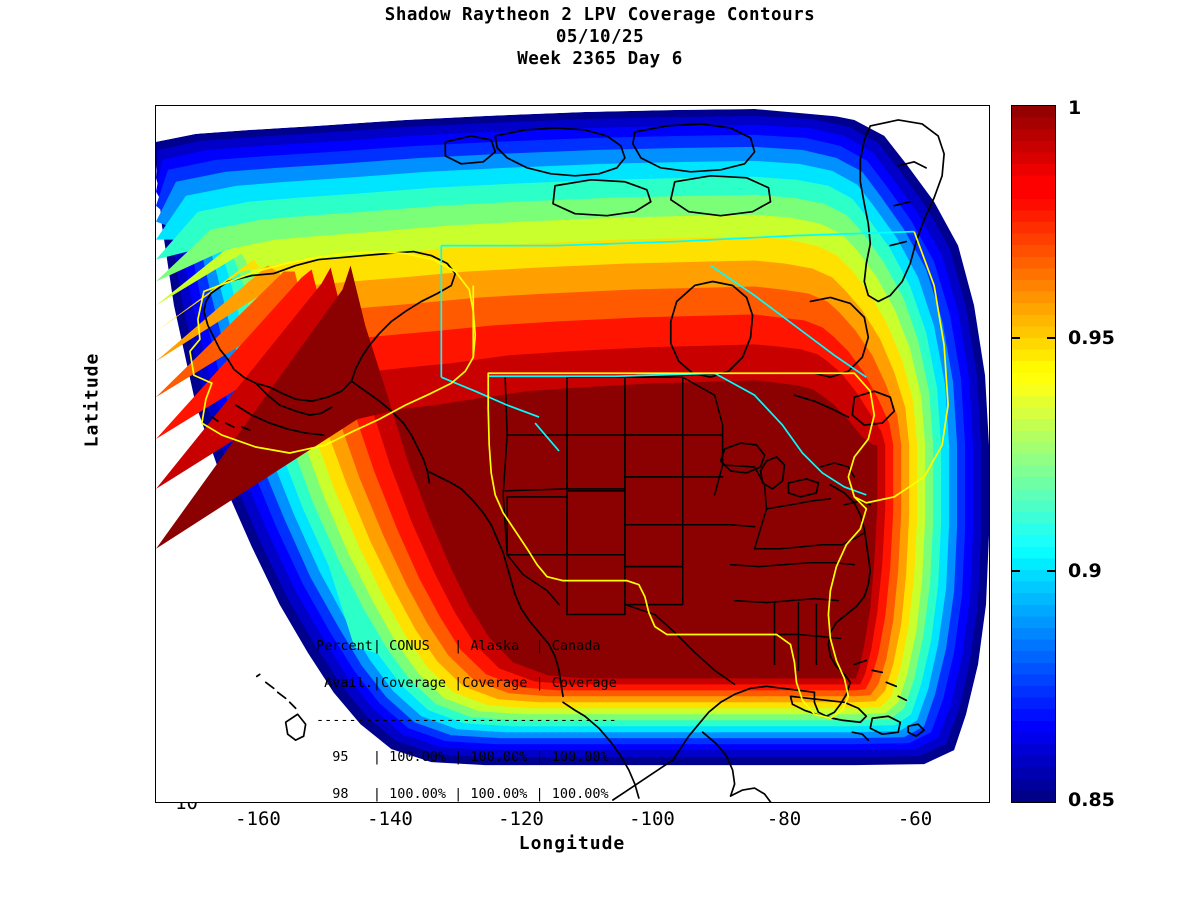  Describe the element at coordinates (803, 488) in the screenshot. I see `lake-erie-ontario` at that location.